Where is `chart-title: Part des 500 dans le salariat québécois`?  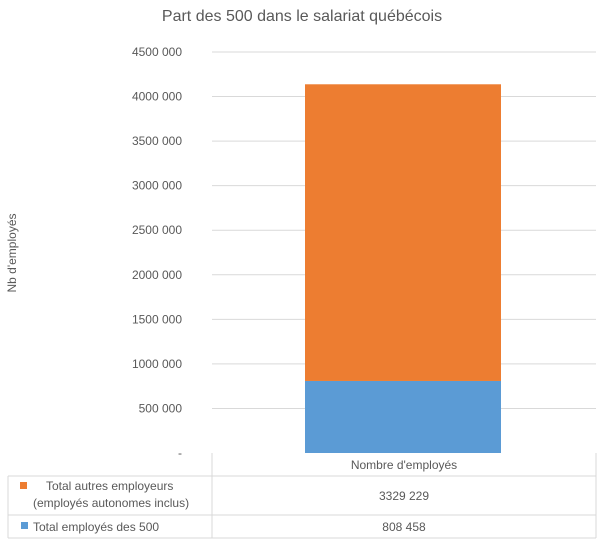 chart-title: Part des 500 dans le salariat québécois is located at coordinates (302, 16).